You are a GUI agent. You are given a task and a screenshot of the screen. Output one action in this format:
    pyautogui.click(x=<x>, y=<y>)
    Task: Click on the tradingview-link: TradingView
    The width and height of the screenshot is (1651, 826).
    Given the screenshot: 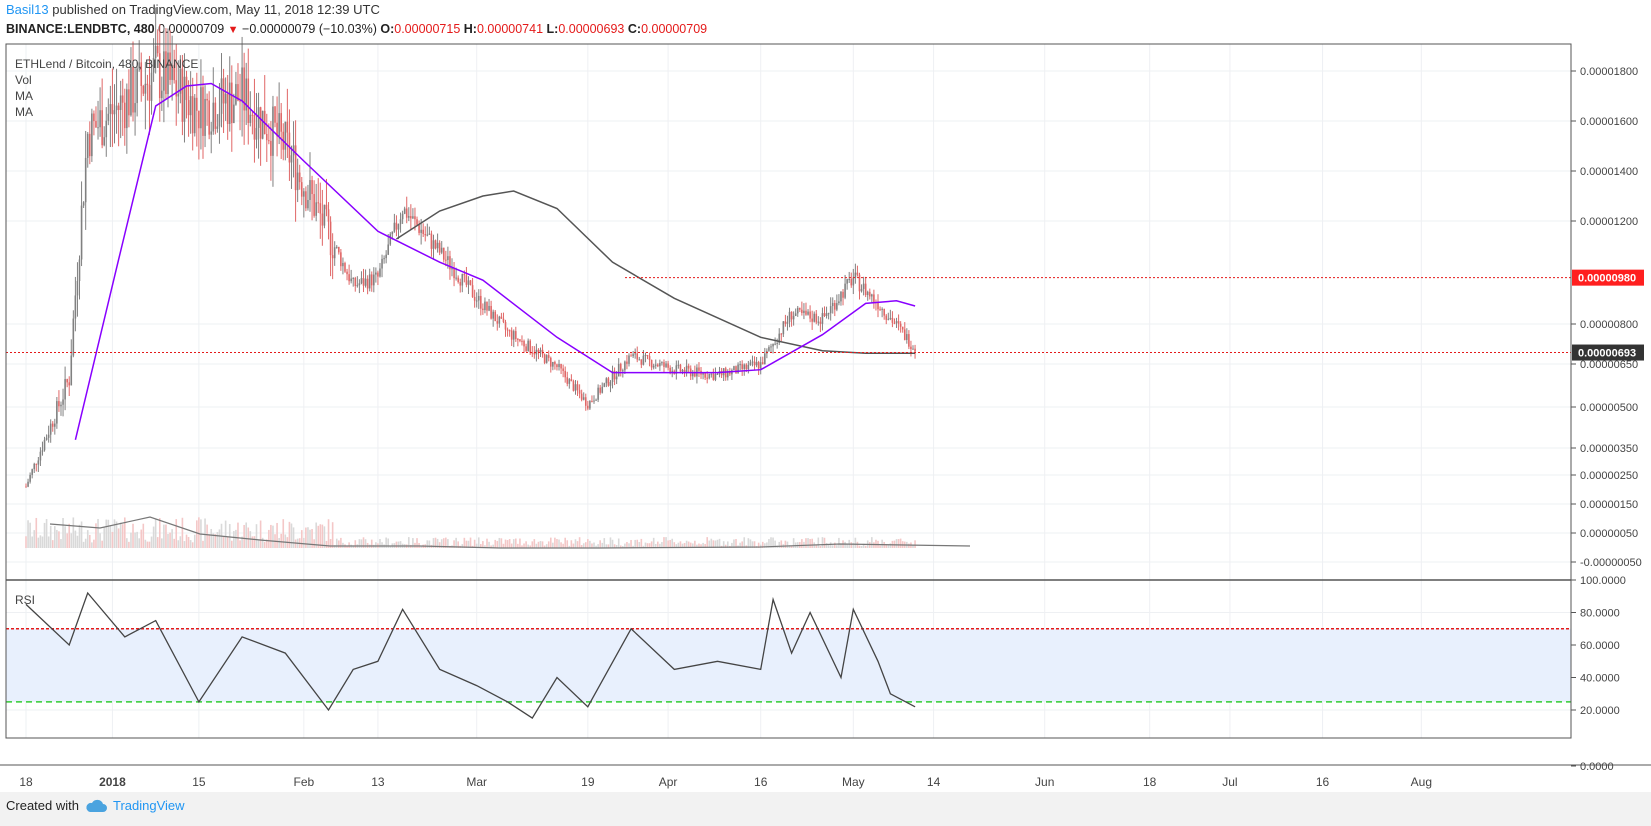 What is the action you would take?
    pyautogui.click(x=148, y=805)
    